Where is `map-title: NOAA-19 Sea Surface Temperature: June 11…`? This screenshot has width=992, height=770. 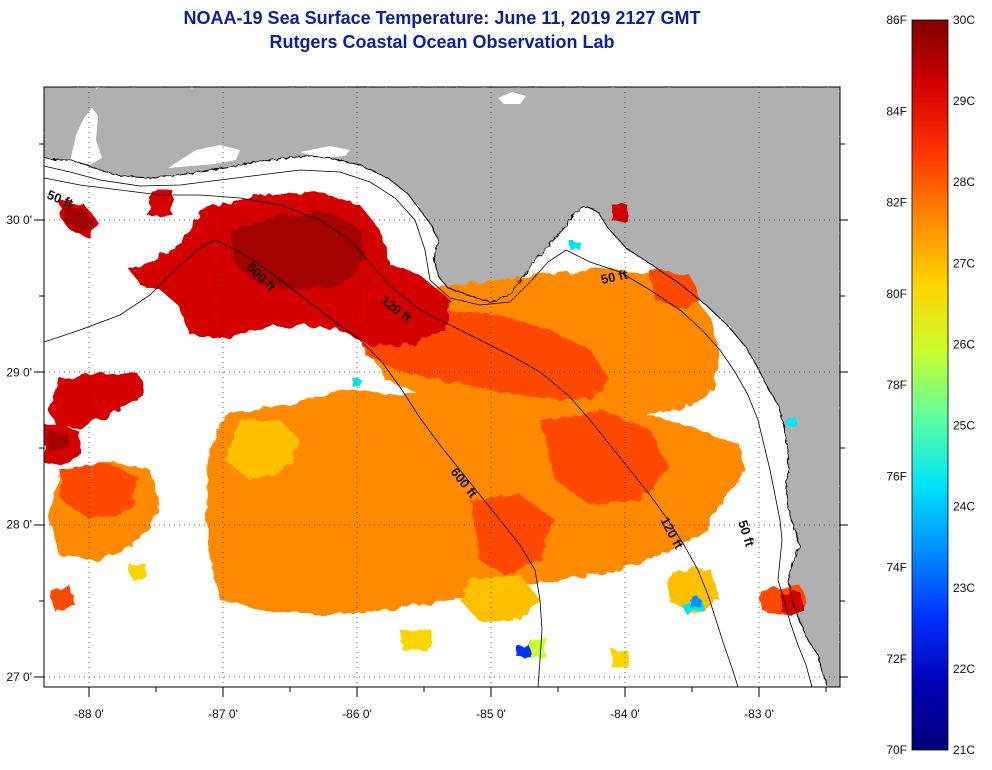
map-title: NOAA-19 Sea Surface Temperature: June 11… is located at coordinates (442, 30).